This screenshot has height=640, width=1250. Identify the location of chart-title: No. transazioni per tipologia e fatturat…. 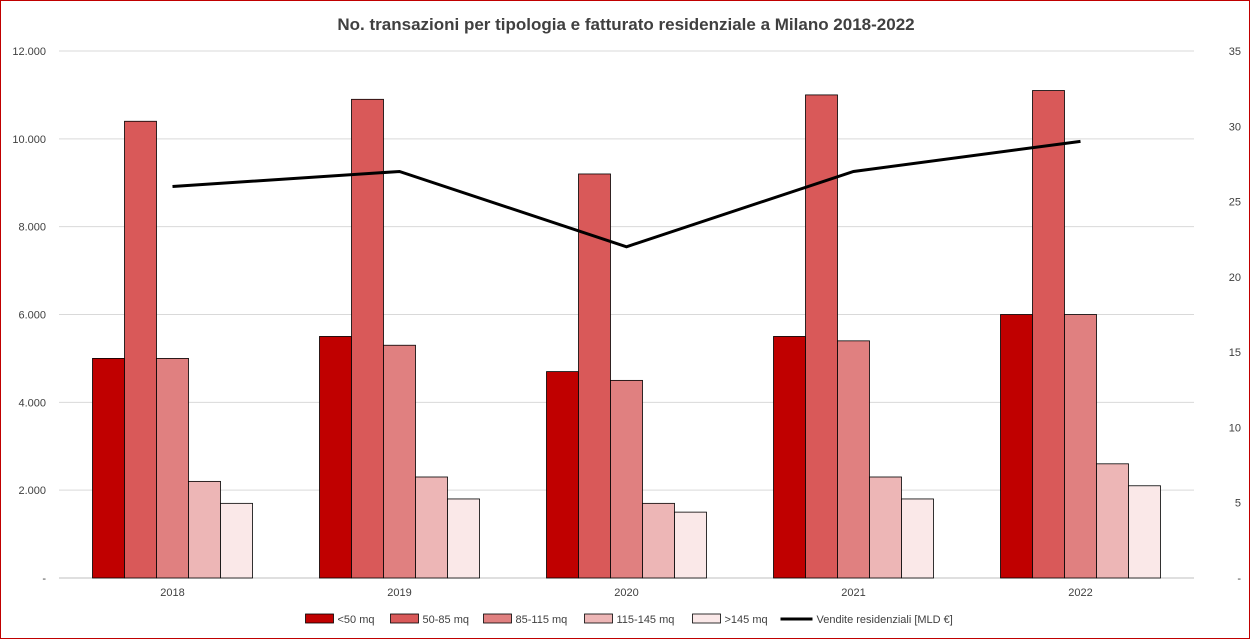
(625, 24).